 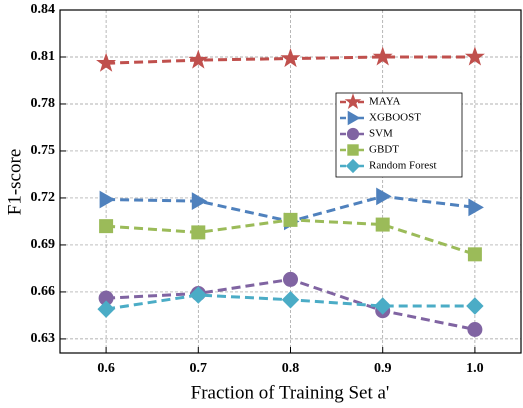 I want to click on x-tick-label: 1.0, so click(x=475, y=368).